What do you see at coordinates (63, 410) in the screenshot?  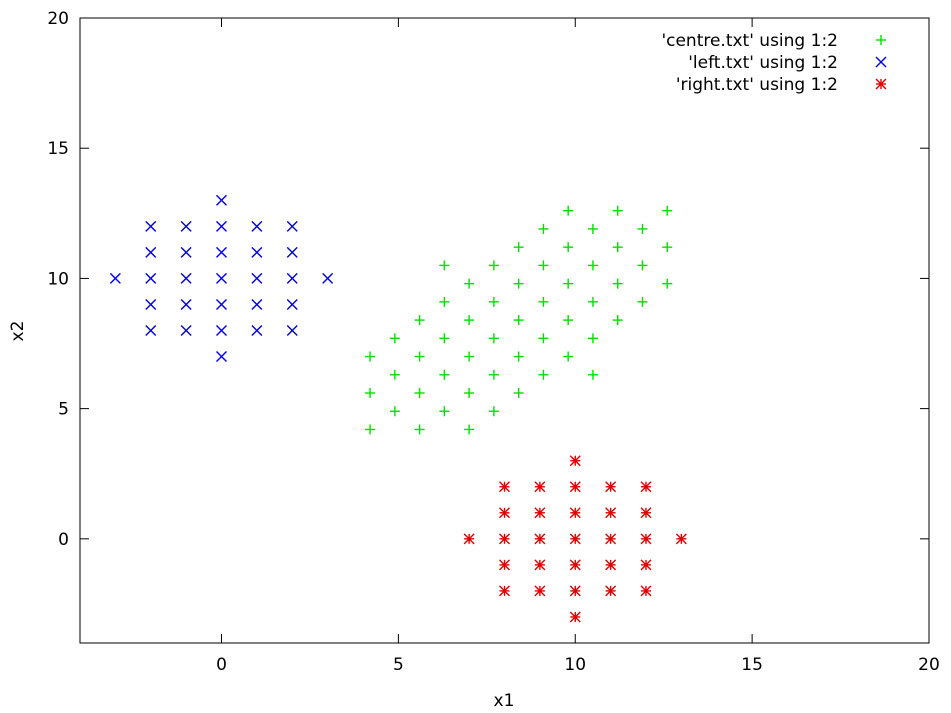 I see `y-tick-label: 5` at bounding box center [63, 410].